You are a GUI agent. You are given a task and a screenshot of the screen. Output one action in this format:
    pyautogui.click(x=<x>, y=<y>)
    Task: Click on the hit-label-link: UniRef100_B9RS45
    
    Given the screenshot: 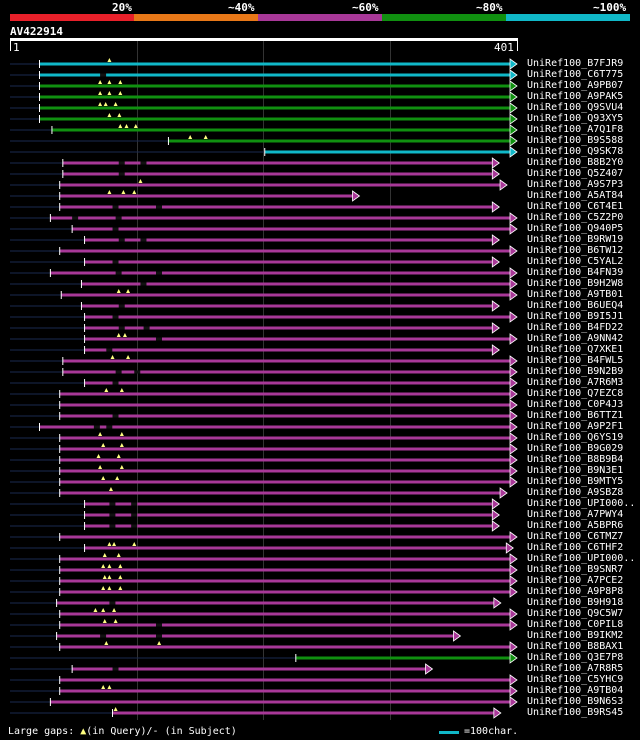 What is the action you would take?
    pyautogui.click(x=575, y=712)
    